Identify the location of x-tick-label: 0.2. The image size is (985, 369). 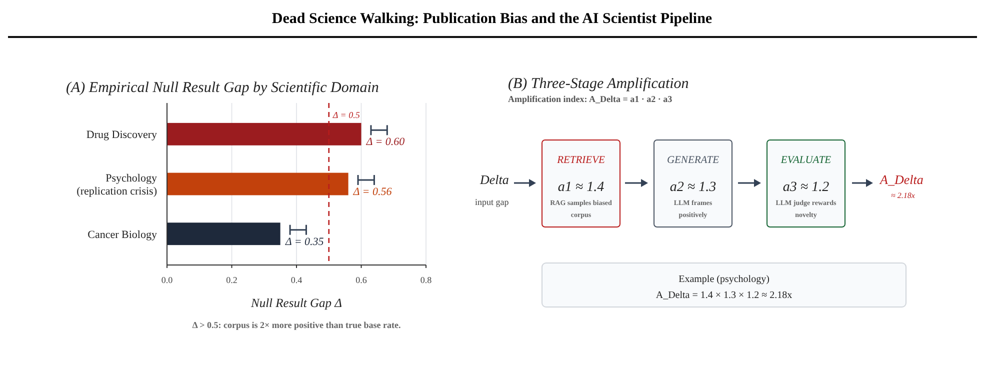
(232, 280).